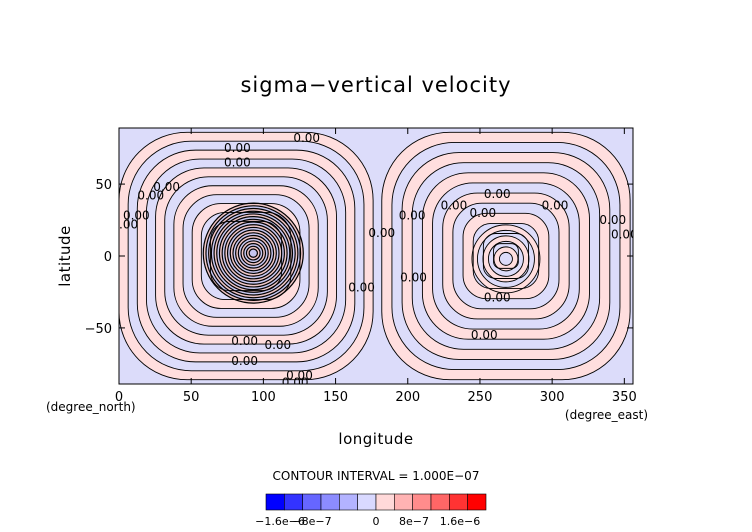  I want to click on colorbar-tick-label: 8e−7, so click(414, 521).